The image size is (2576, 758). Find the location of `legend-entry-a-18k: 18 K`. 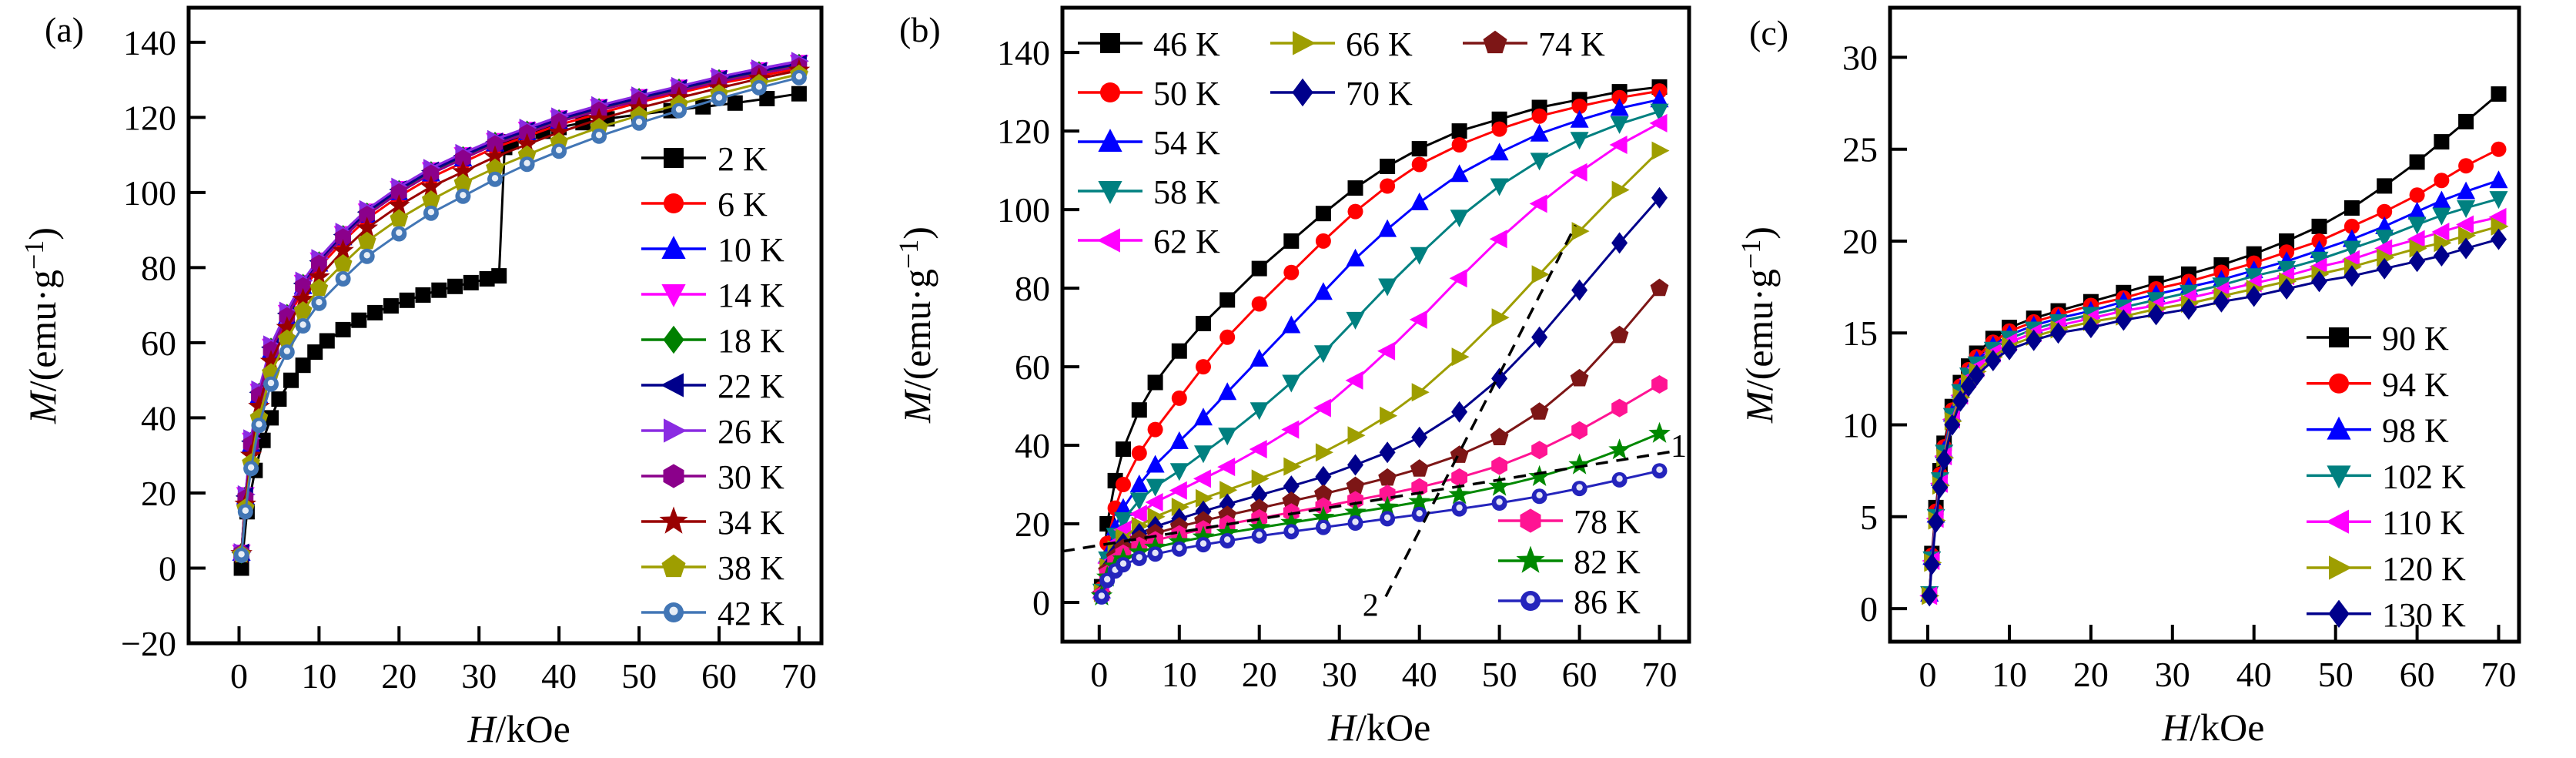

legend-entry-a-18k: 18 K is located at coordinates (713, 341).